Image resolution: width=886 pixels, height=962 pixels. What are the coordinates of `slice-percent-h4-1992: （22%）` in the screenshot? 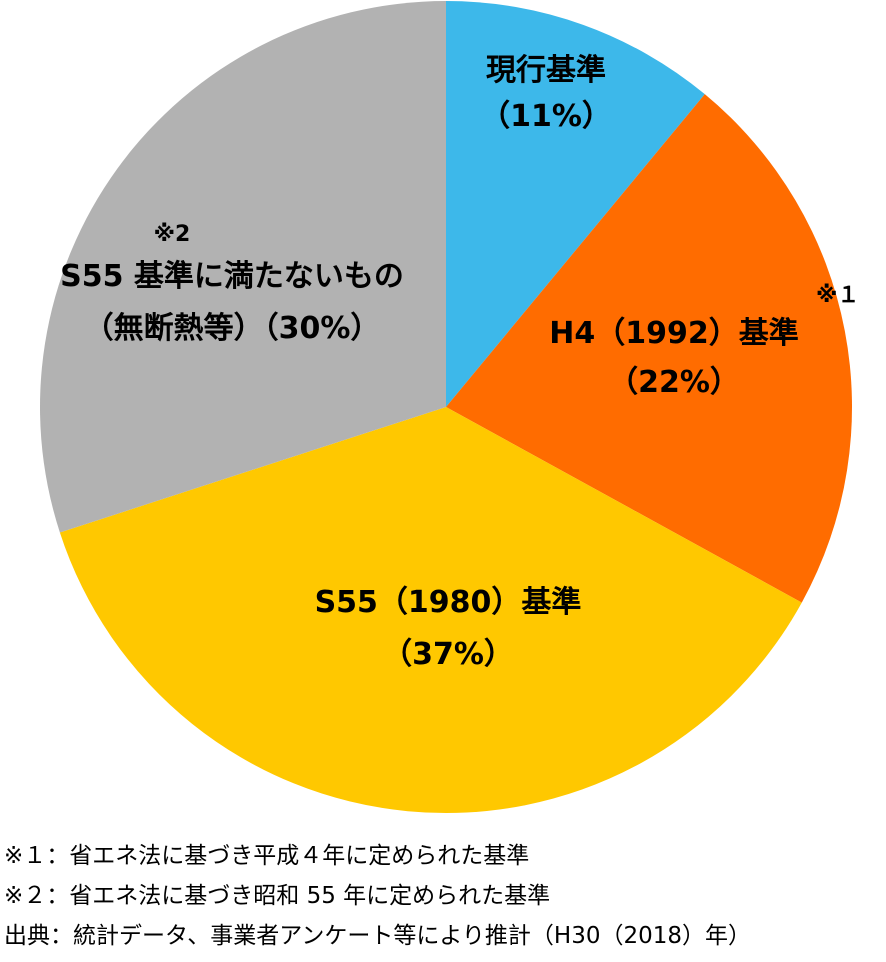 It's located at (674, 382).